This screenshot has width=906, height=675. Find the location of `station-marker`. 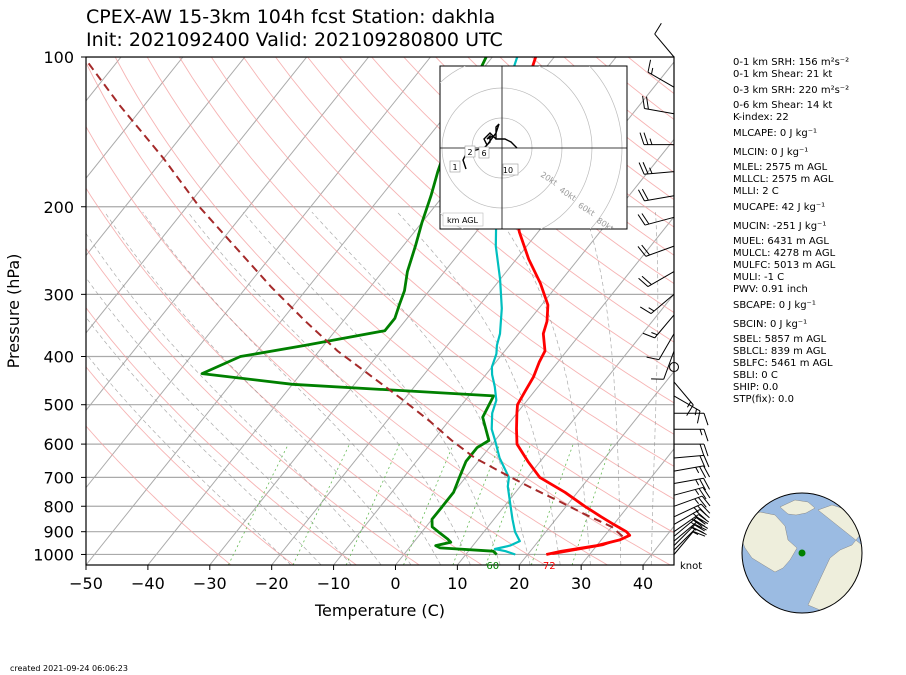

station-marker is located at coordinates (802, 553).